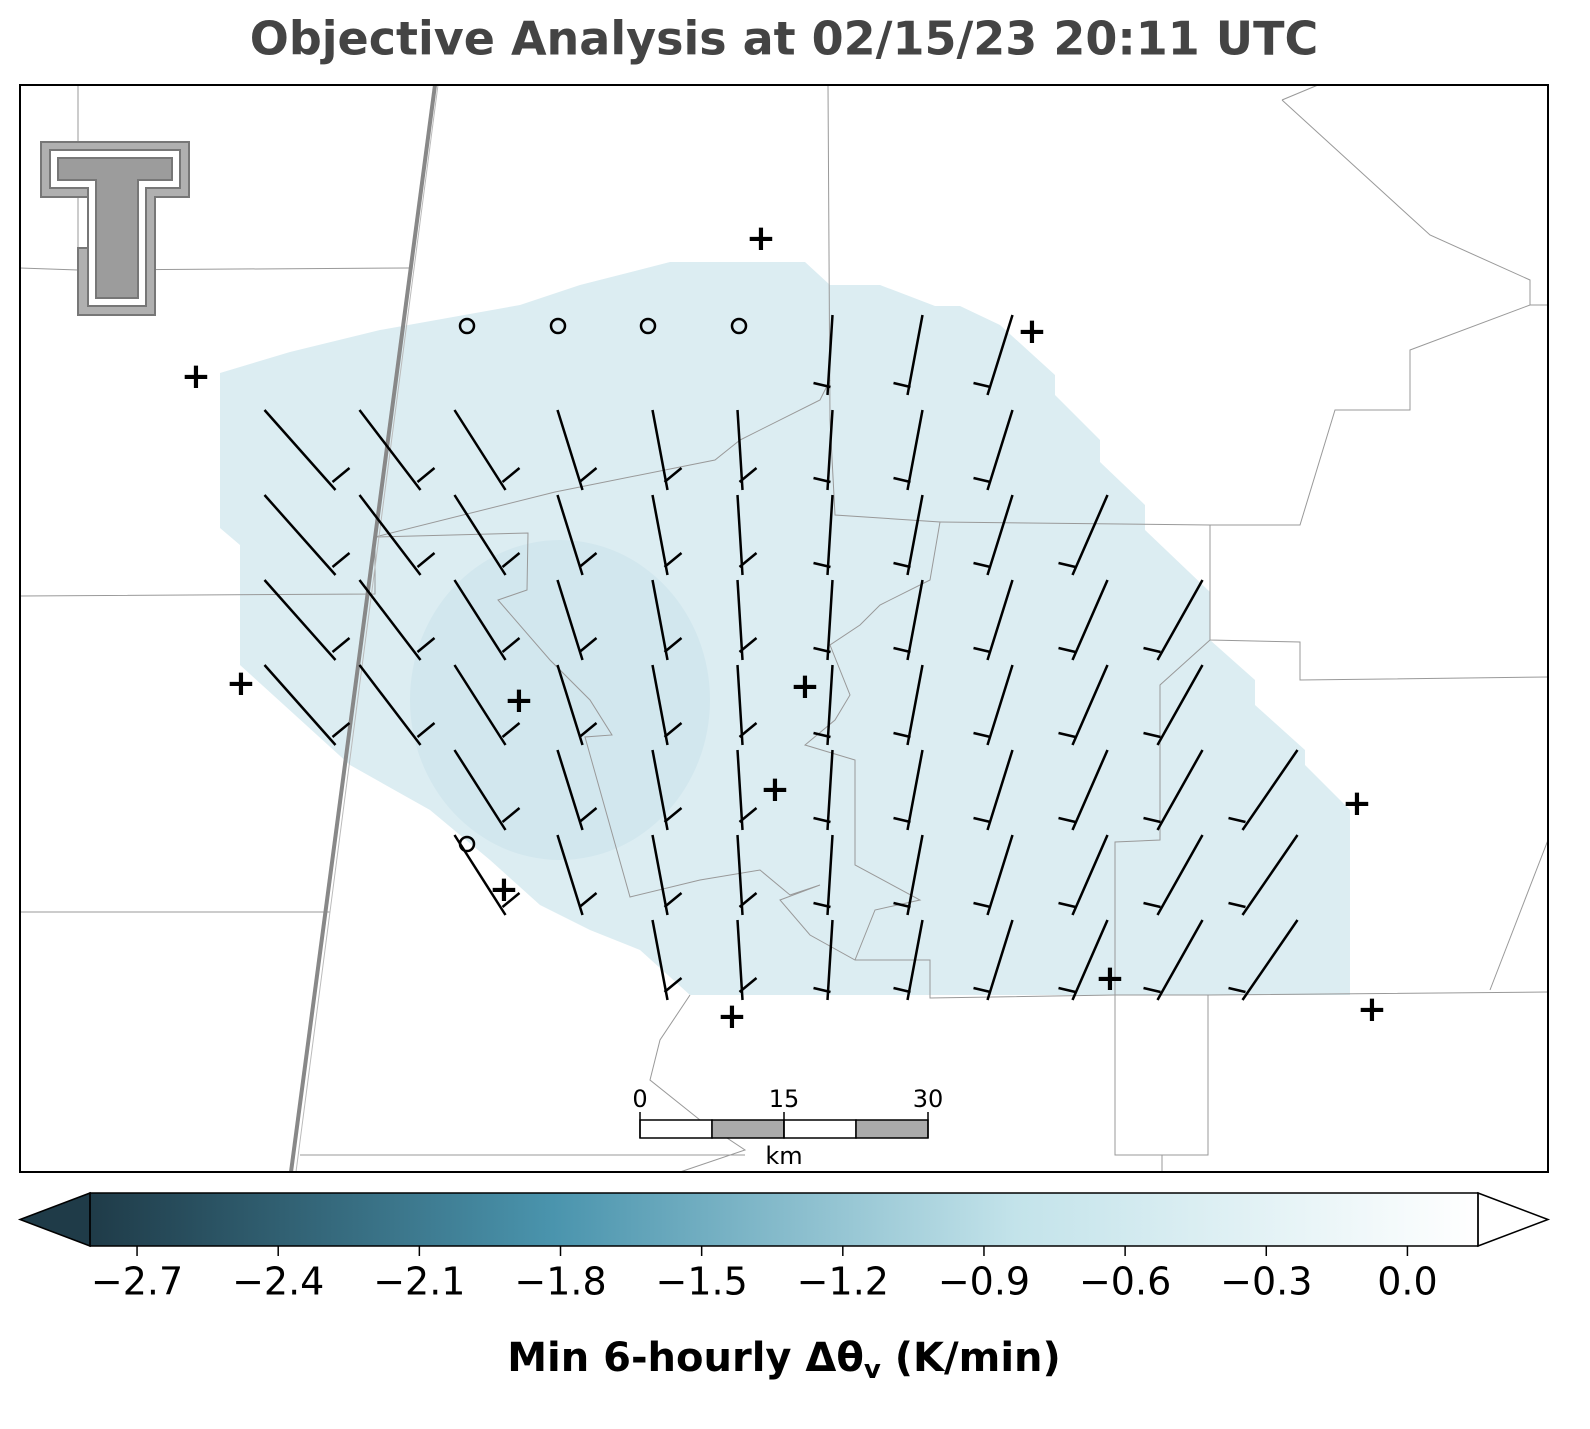 Image resolution: width=1590 pixels, height=1429 pixels. I want to click on shaded-field, so click(560, 700).